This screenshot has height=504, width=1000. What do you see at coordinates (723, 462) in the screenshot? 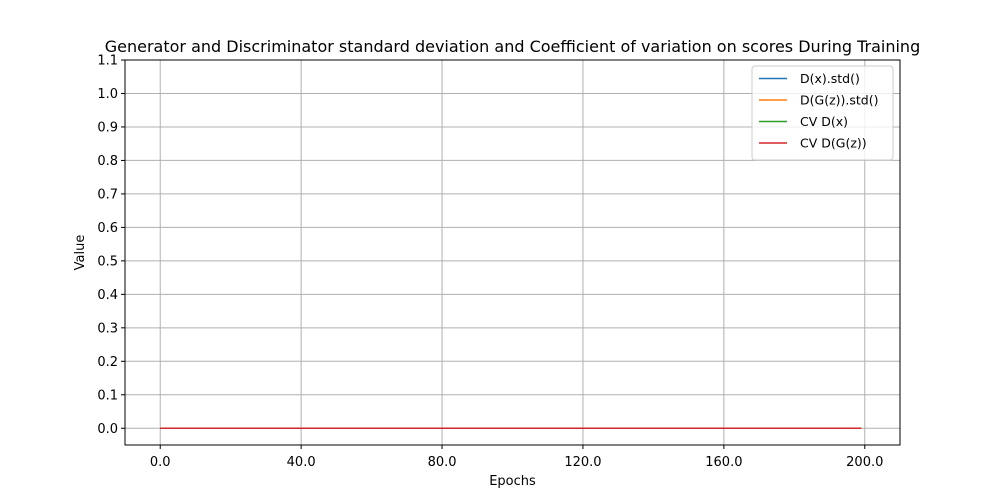
I see `x-tick-label: 160.0` at bounding box center [723, 462].